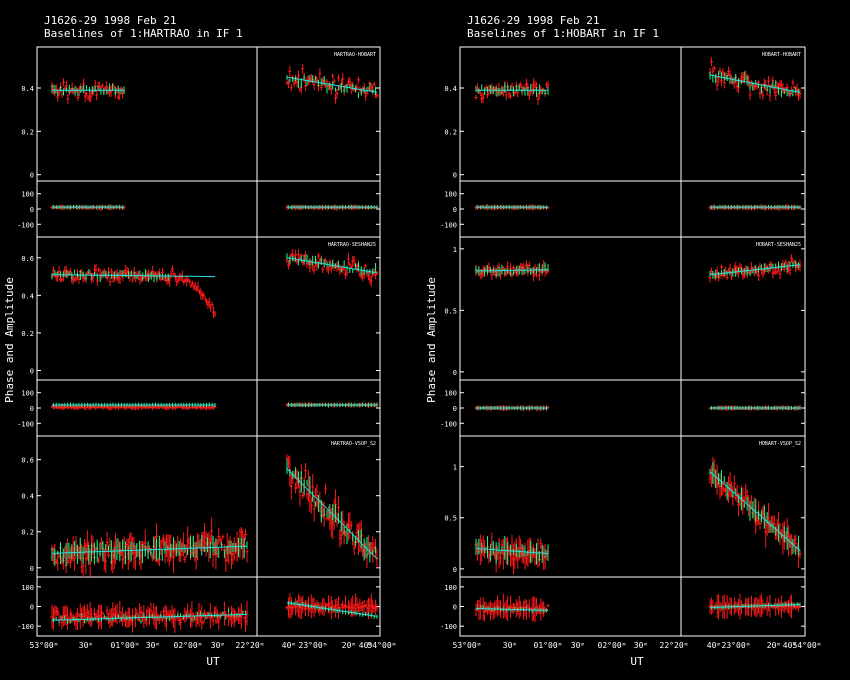 The image size is (850, 680). I want to click on baseline-label: HOBART-HOBART, so click(781, 55).